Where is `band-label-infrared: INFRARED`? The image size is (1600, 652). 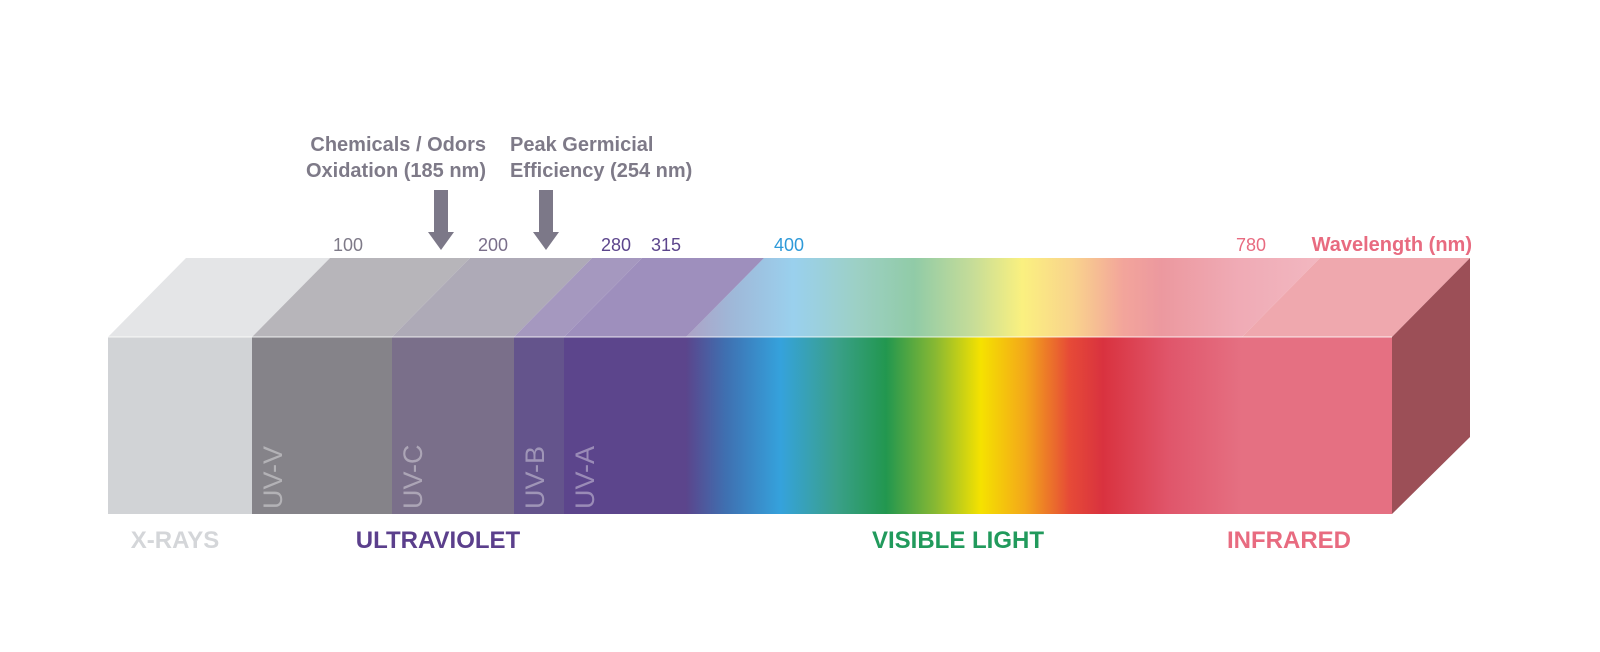 band-label-infrared: INFRARED is located at coordinates (1289, 540).